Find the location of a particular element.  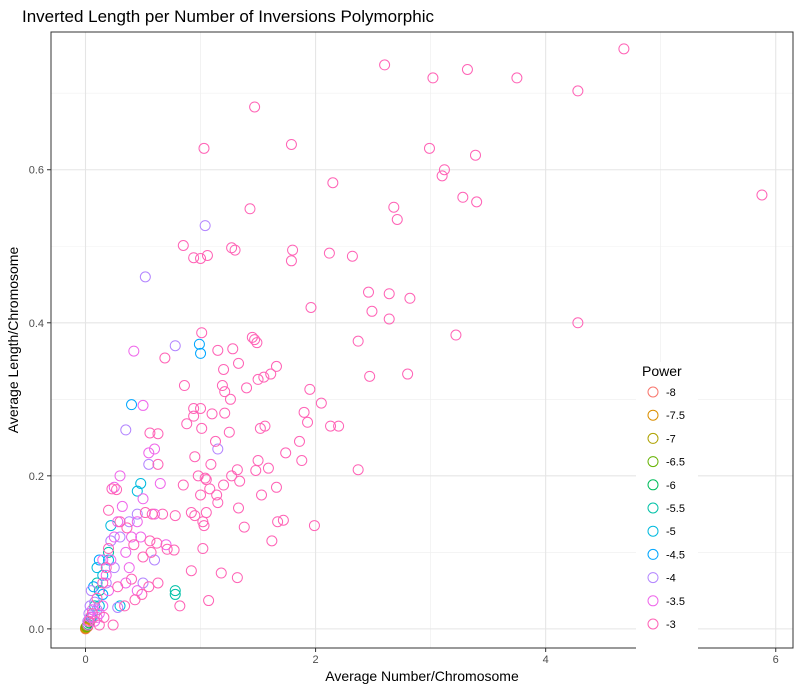

legend-label: -4.5 is located at coordinates (675, 555).